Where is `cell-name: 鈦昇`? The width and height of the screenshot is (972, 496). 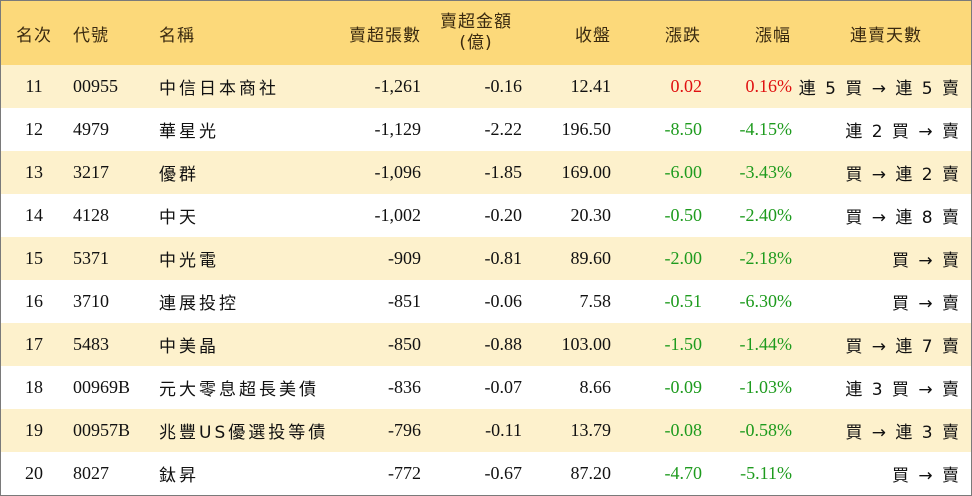
cell-name: 鈦昇 is located at coordinates (179, 476).